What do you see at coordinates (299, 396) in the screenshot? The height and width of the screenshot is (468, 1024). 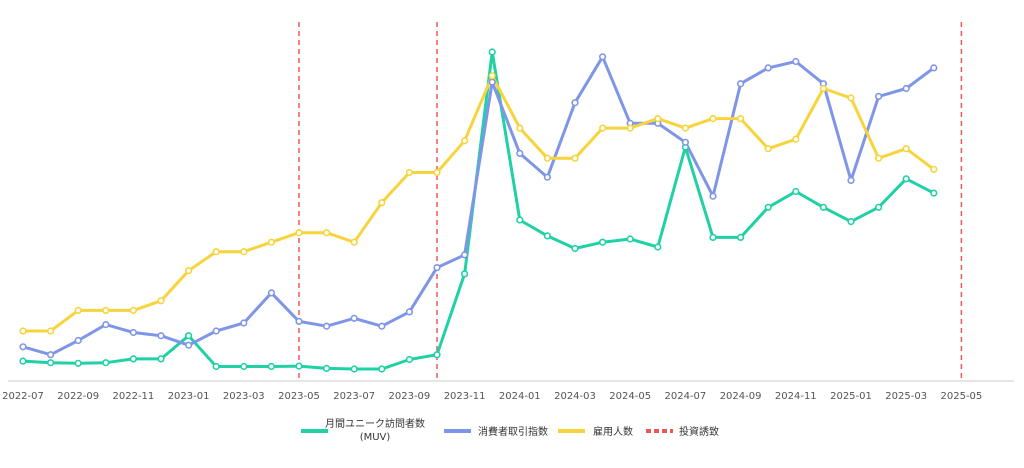 I see `x-tick-label: 2023-05` at bounding box center [299, 396].